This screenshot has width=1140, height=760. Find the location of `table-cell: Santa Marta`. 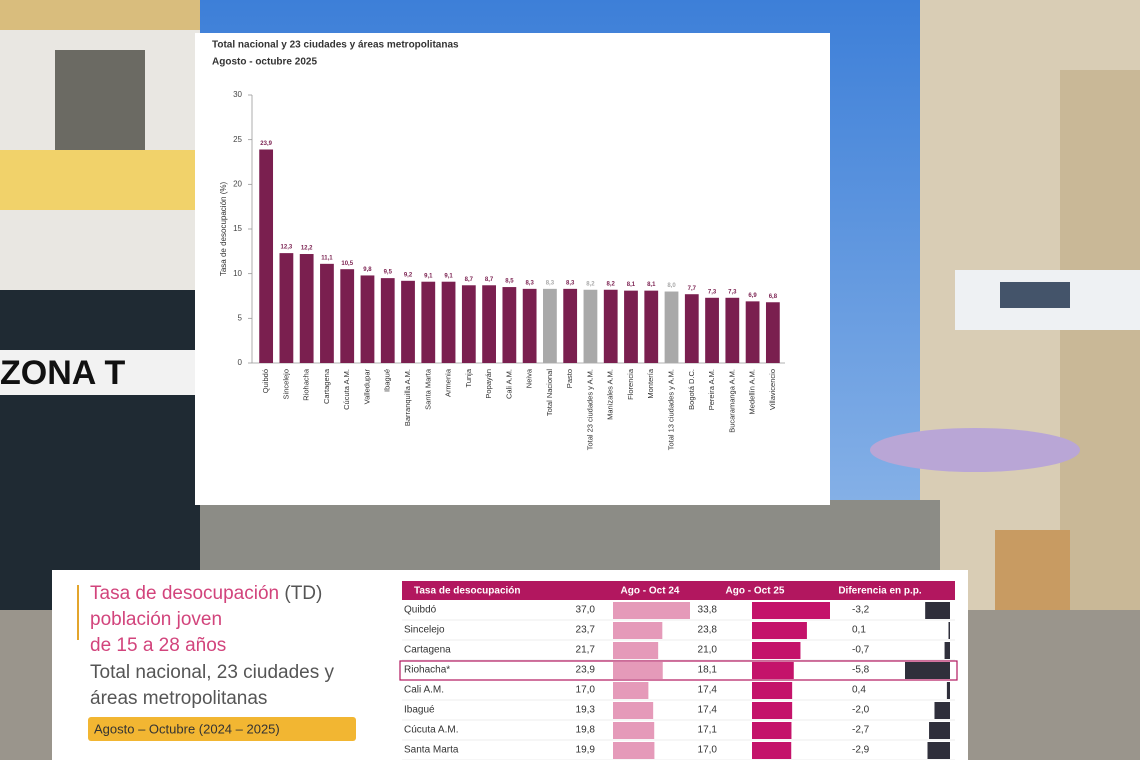

table-cell: Santa Marta is located at coordinates (431, 750).